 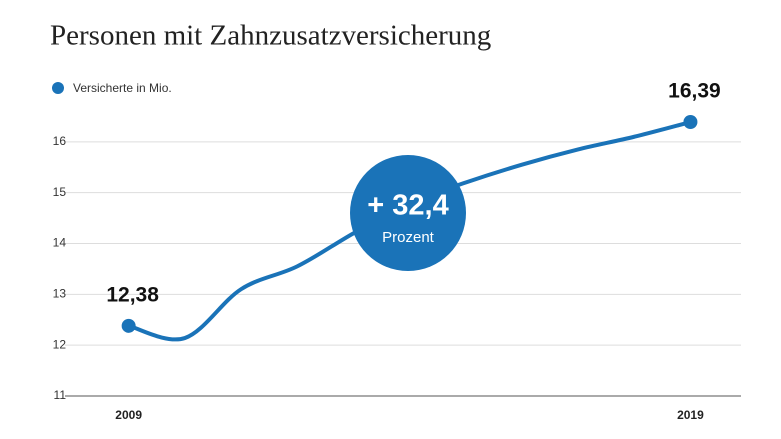 I want to click on chart-title: Personen mit Zahnzusatzversicherung, so click(x=270, y=36).